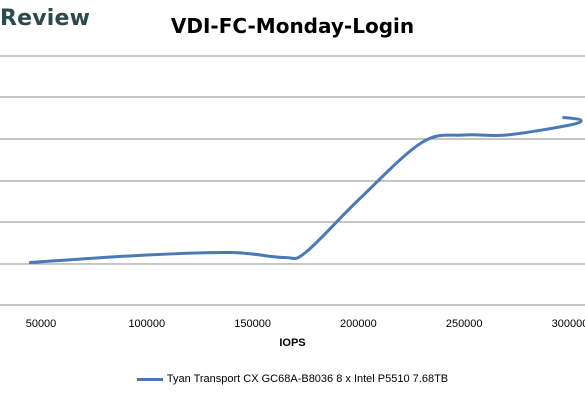 Image resolution: width=585 pixels, height=401 pixels. What do you see at coordinates (146, 324) in the screenshot?
I see `x-tick-label: 100000` at bounding box center [146, 324].